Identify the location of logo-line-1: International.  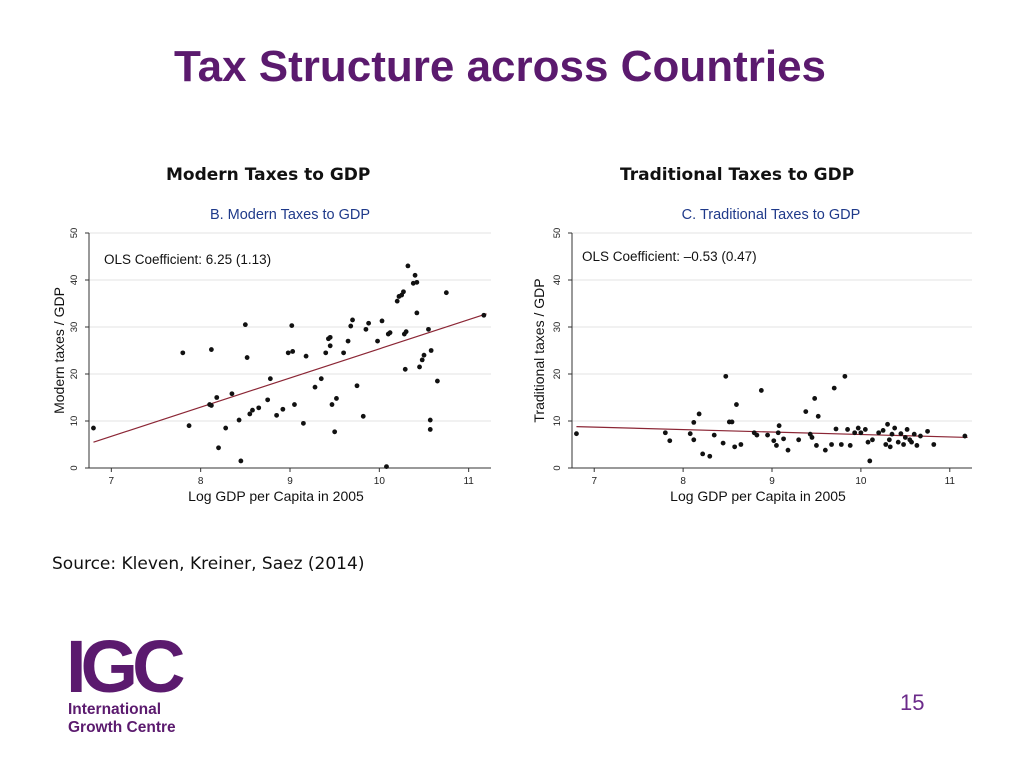
(115, 709).